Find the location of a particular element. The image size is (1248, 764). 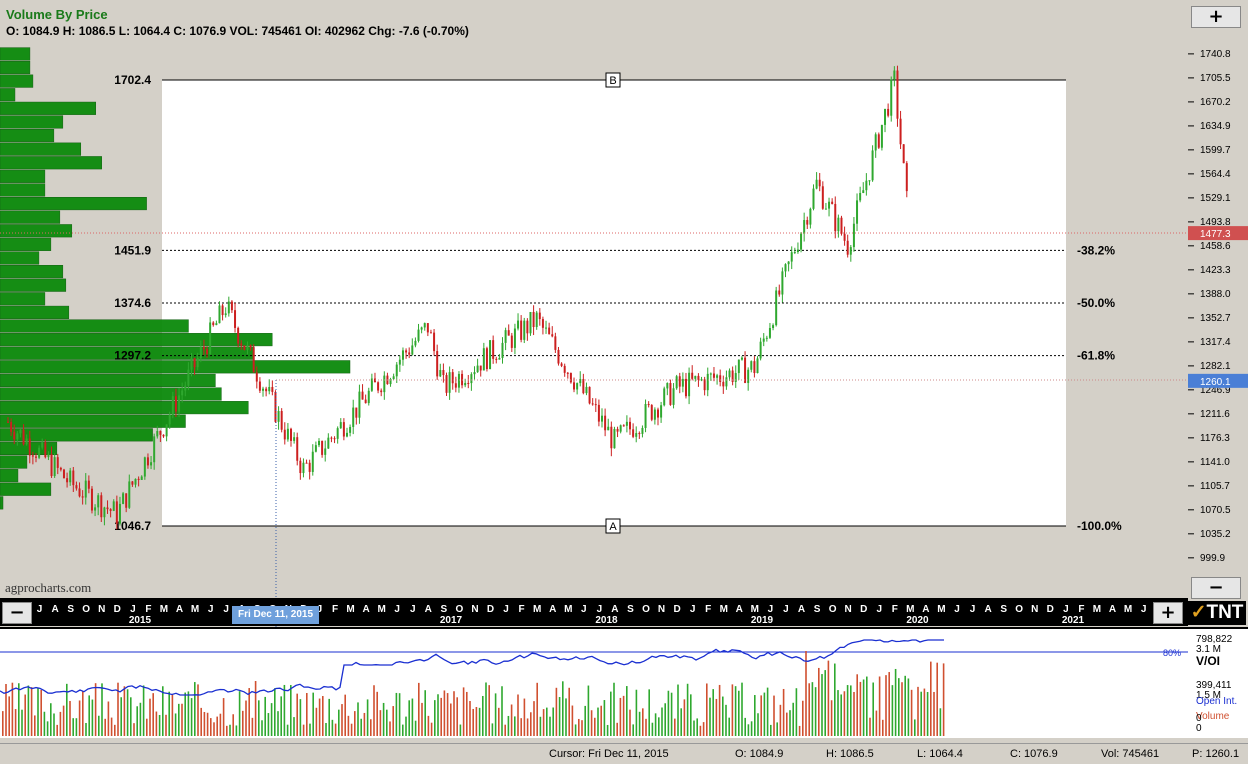

month-label: A is located at coordinates (614, 609).